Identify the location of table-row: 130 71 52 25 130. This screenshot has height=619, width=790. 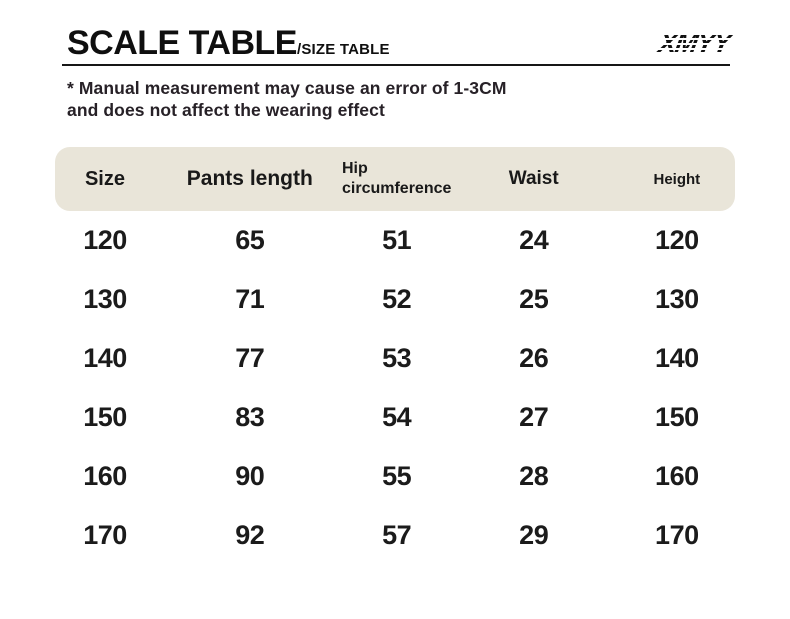
(395, 299).